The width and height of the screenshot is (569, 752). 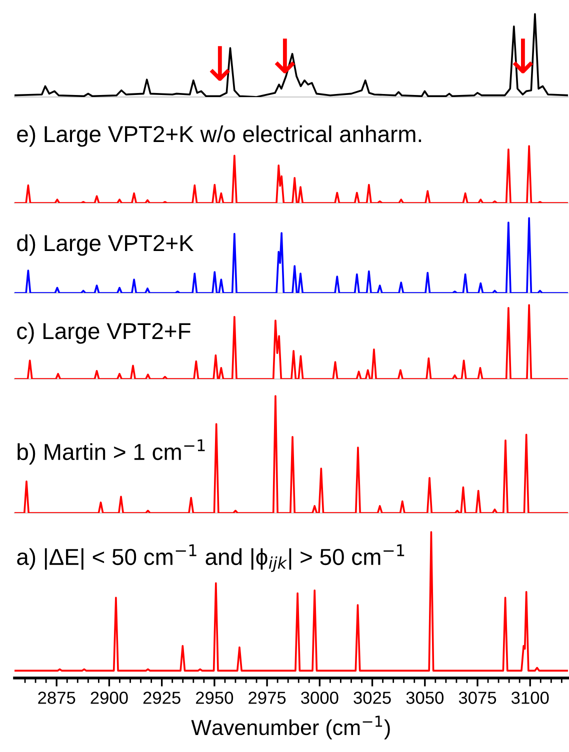 I want to click on x-tick-label: 2875, so click(x=57, y=698).